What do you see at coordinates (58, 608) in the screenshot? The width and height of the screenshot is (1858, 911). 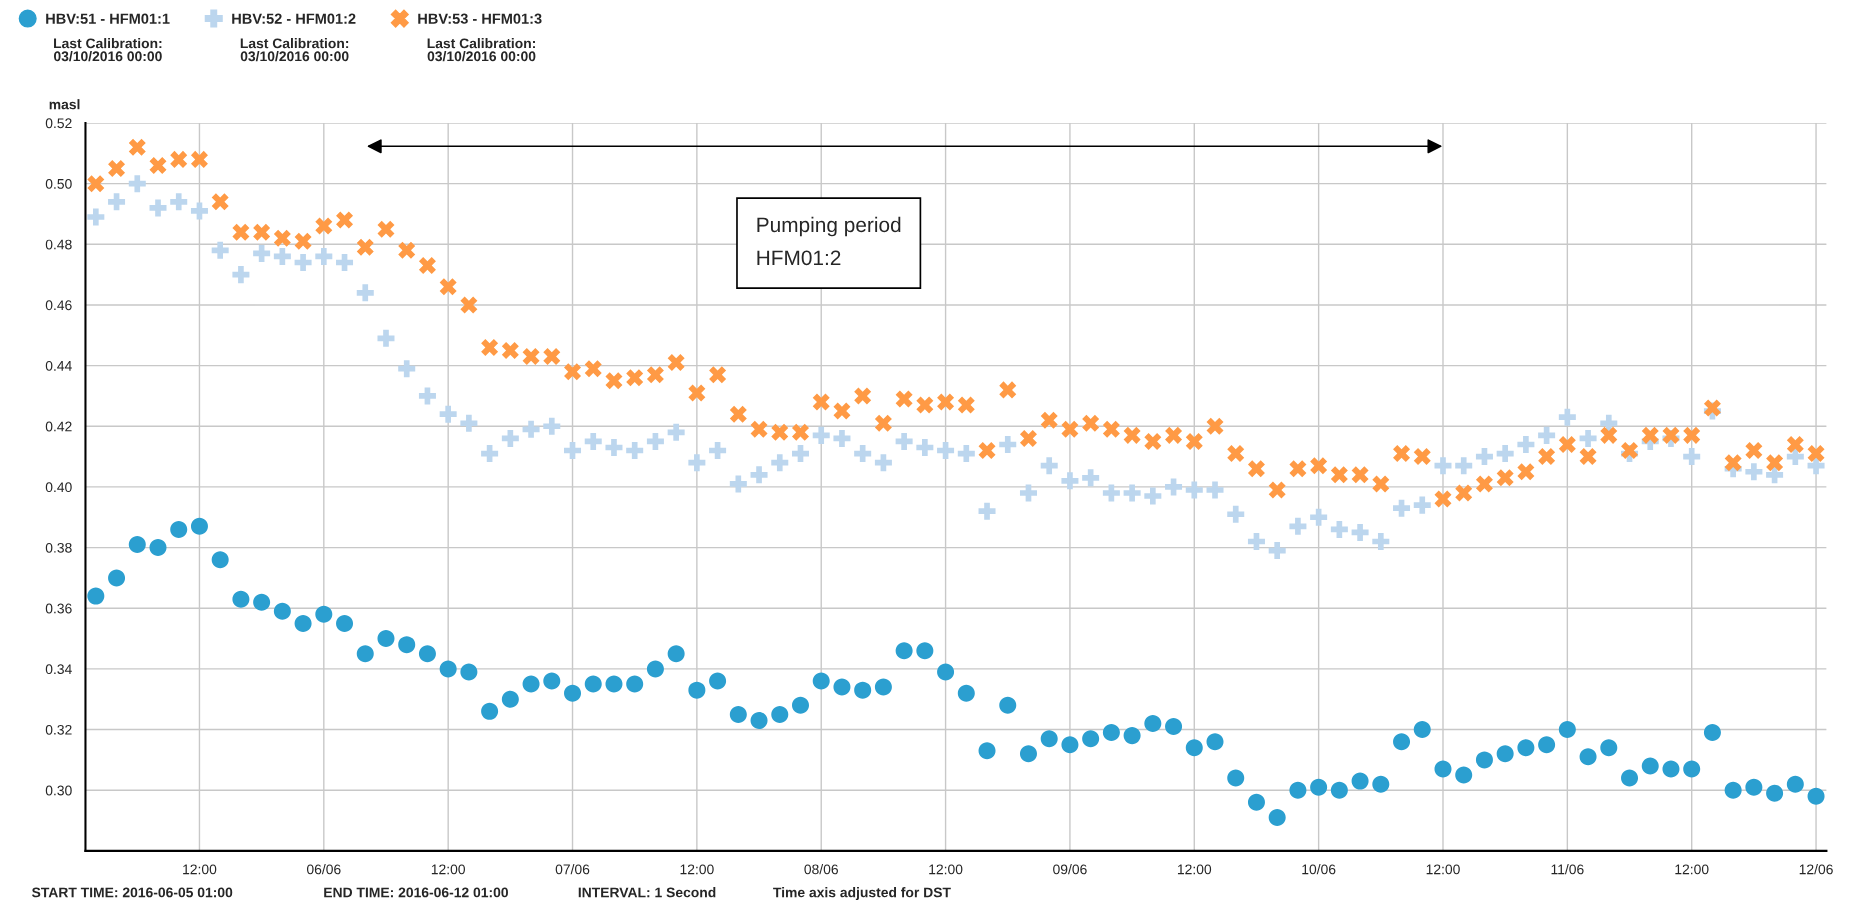 I see `y-tick-label: 0.36` at bounding box center [58, 608].